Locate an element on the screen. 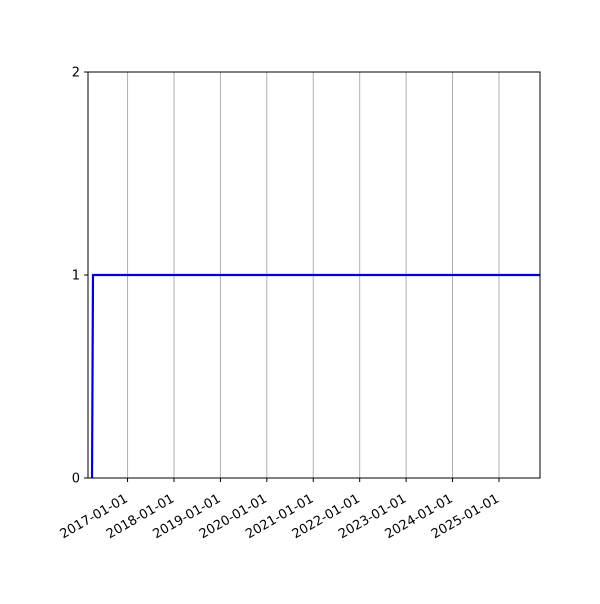  y-tick-label: 1 is located at coordinates (76, 276).